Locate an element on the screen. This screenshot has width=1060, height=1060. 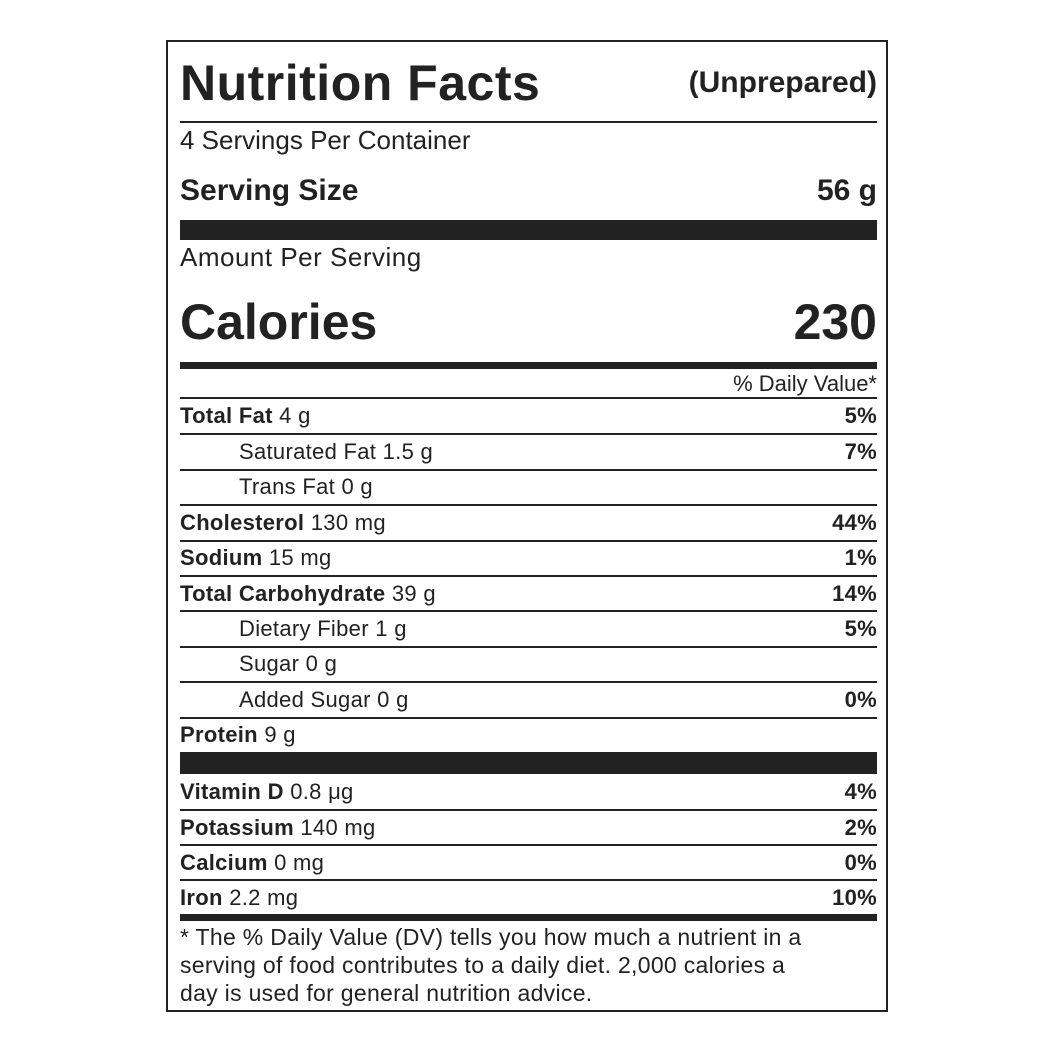
nutrient-name: Trans Fat is located at coordinates (287, 487).